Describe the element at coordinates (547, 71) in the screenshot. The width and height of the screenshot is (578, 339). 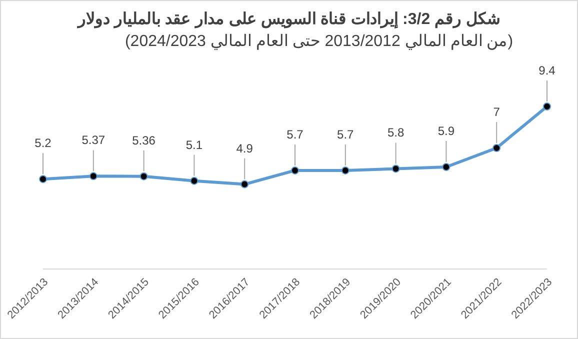
I see `data-label: 9.4` at that location.